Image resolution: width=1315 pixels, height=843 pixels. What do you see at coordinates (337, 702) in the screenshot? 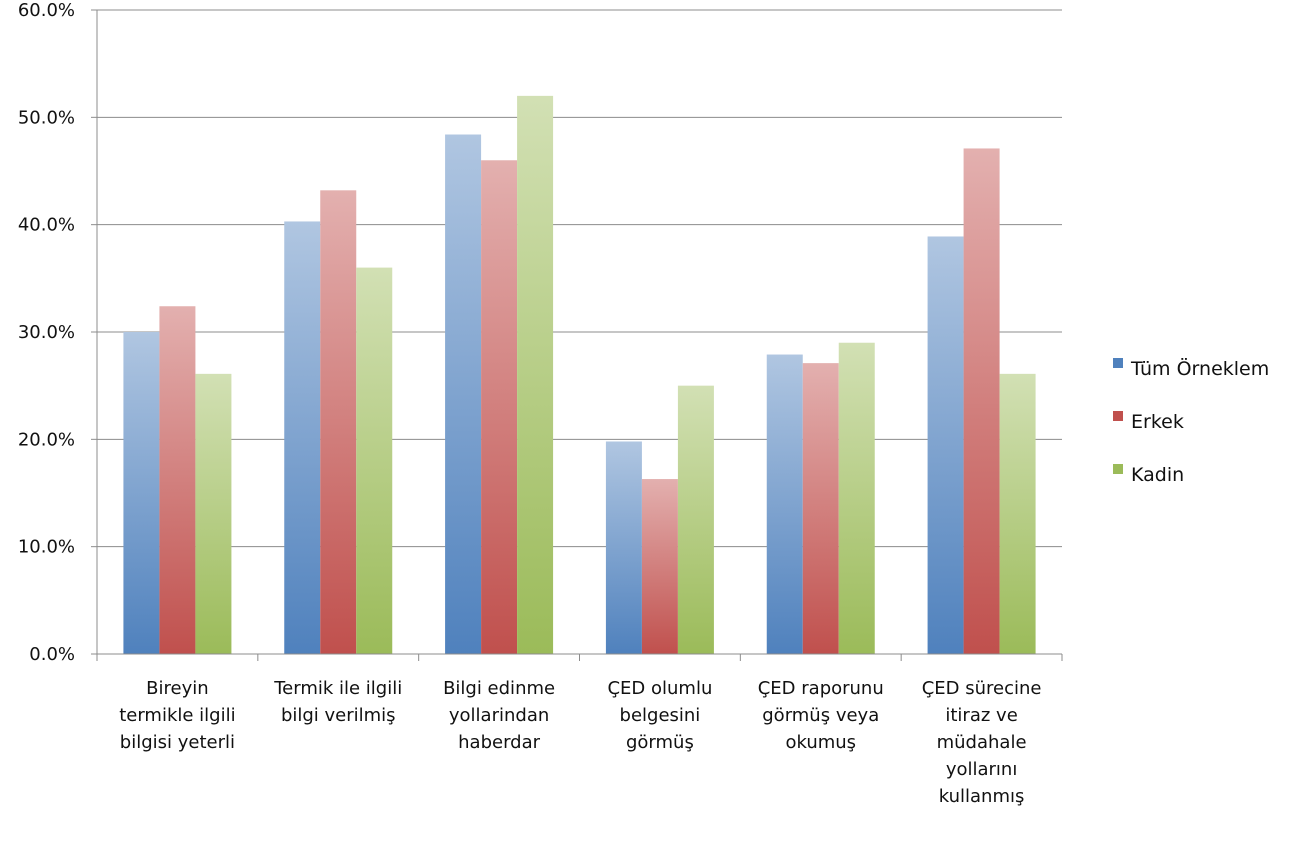
I see `x-tick-label: Termik ile ilgili bilgi verilmiş` at bounding box center [337, 702].